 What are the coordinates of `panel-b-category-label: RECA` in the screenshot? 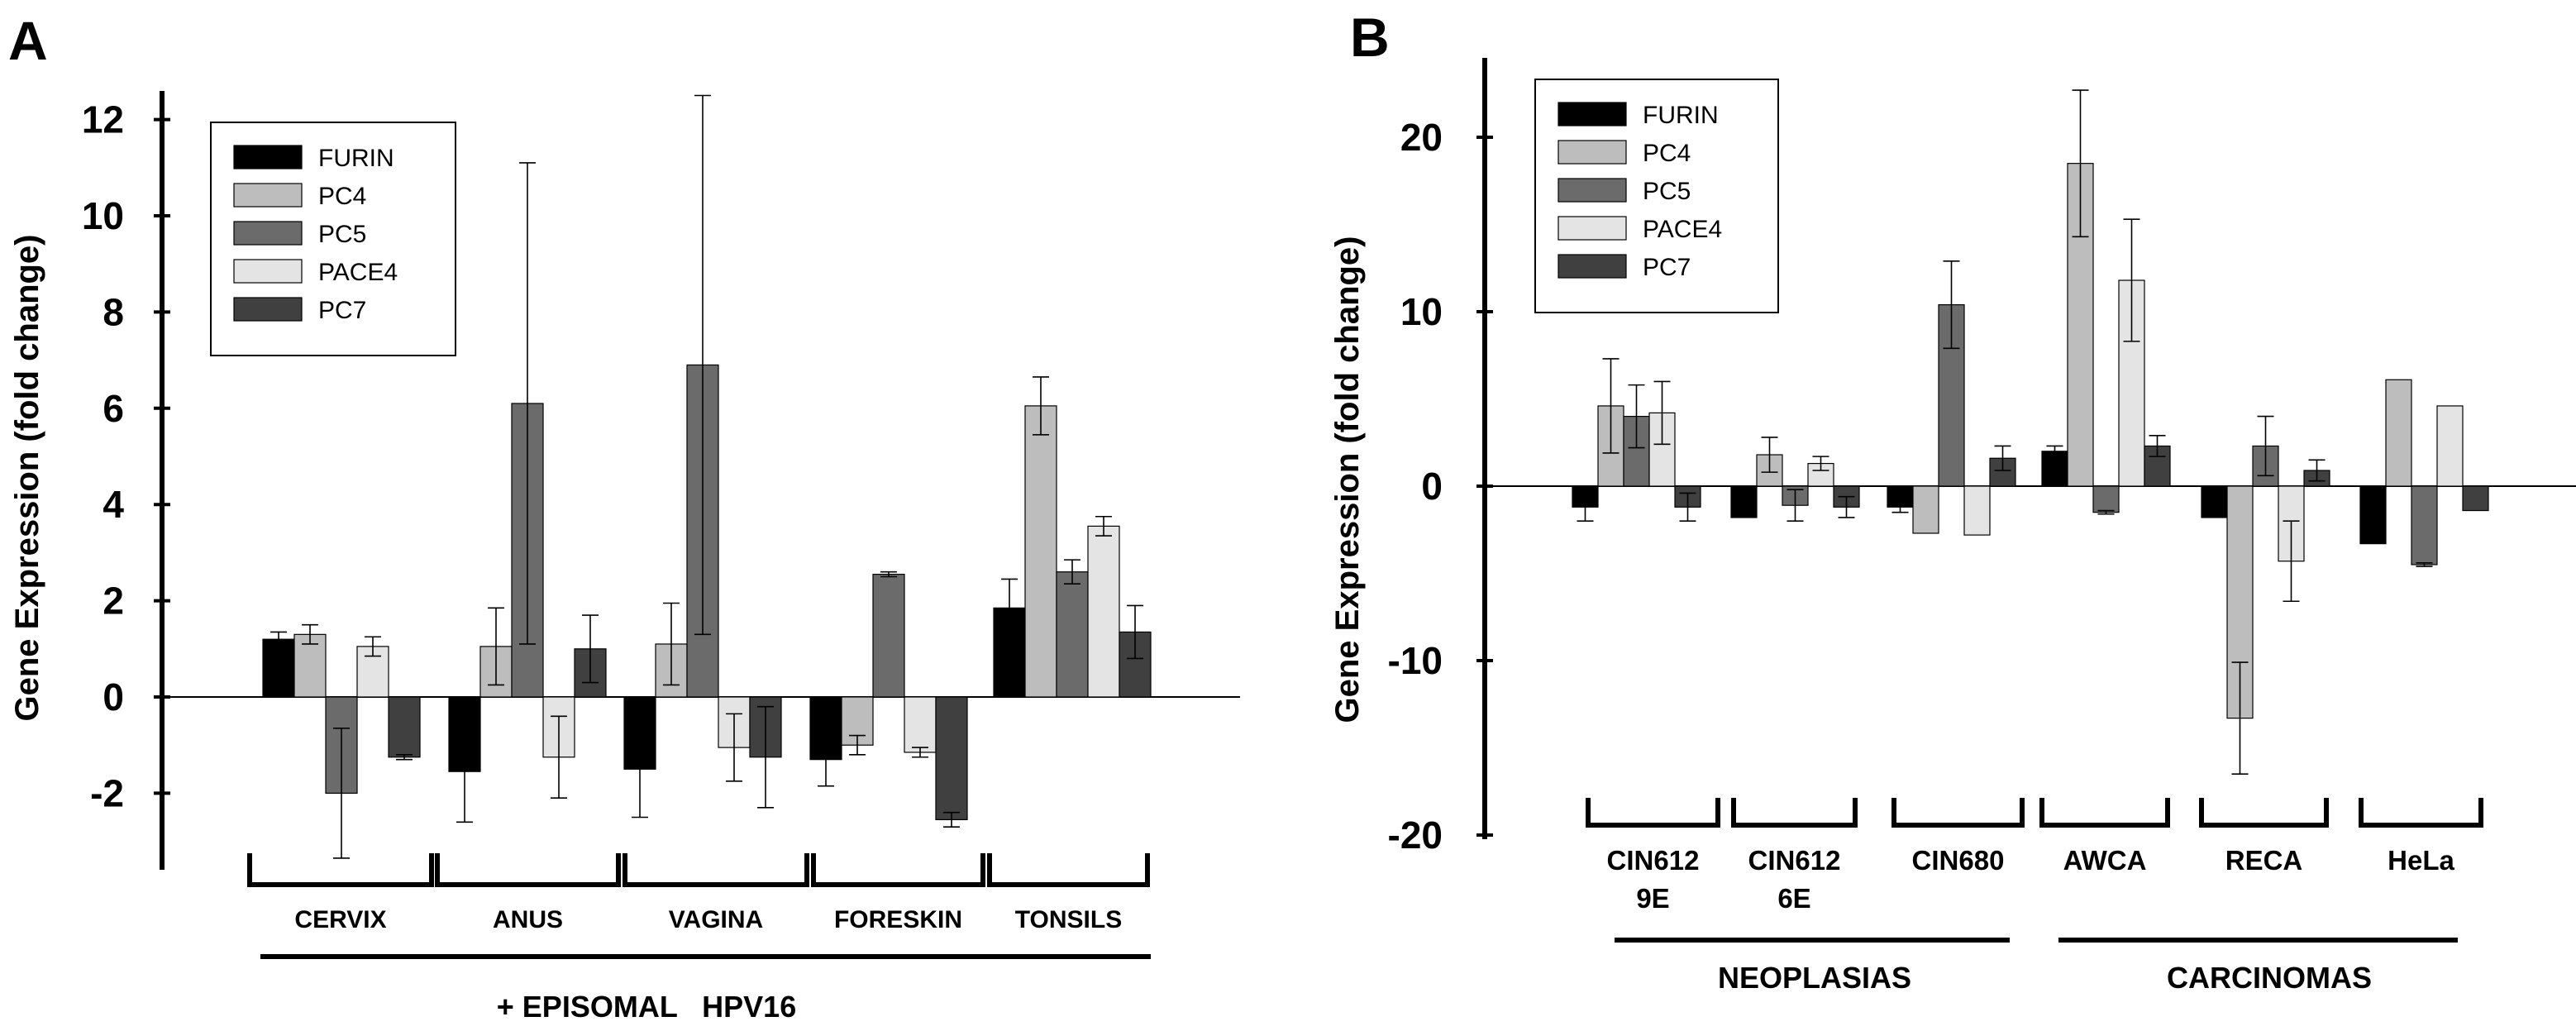 It's located at (2264, 860).